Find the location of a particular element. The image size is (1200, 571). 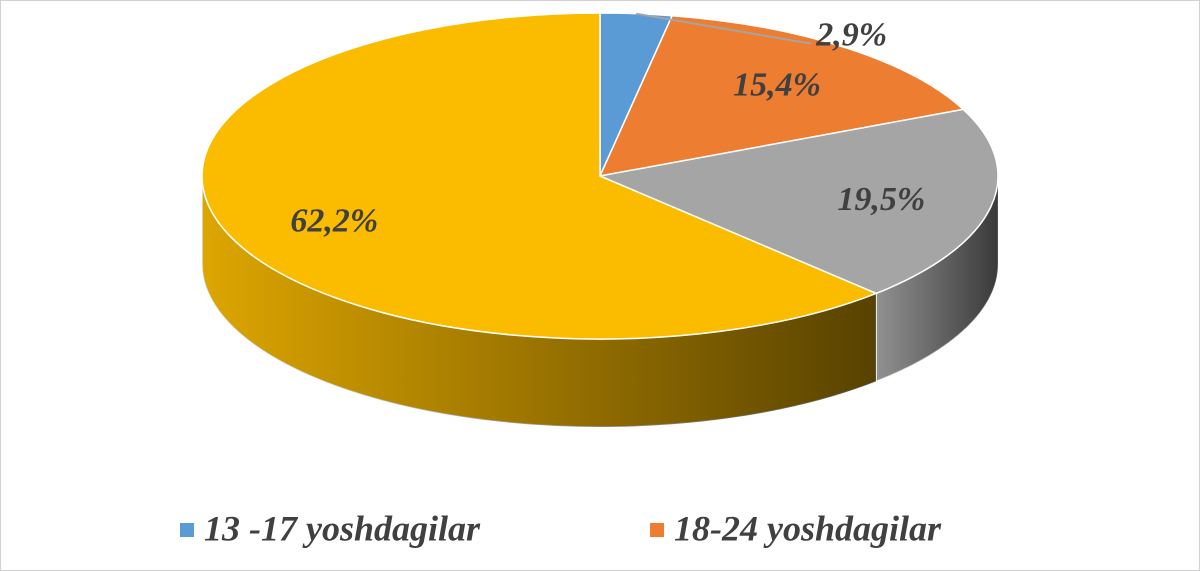

leader-line is located at coordinates (724, 28).